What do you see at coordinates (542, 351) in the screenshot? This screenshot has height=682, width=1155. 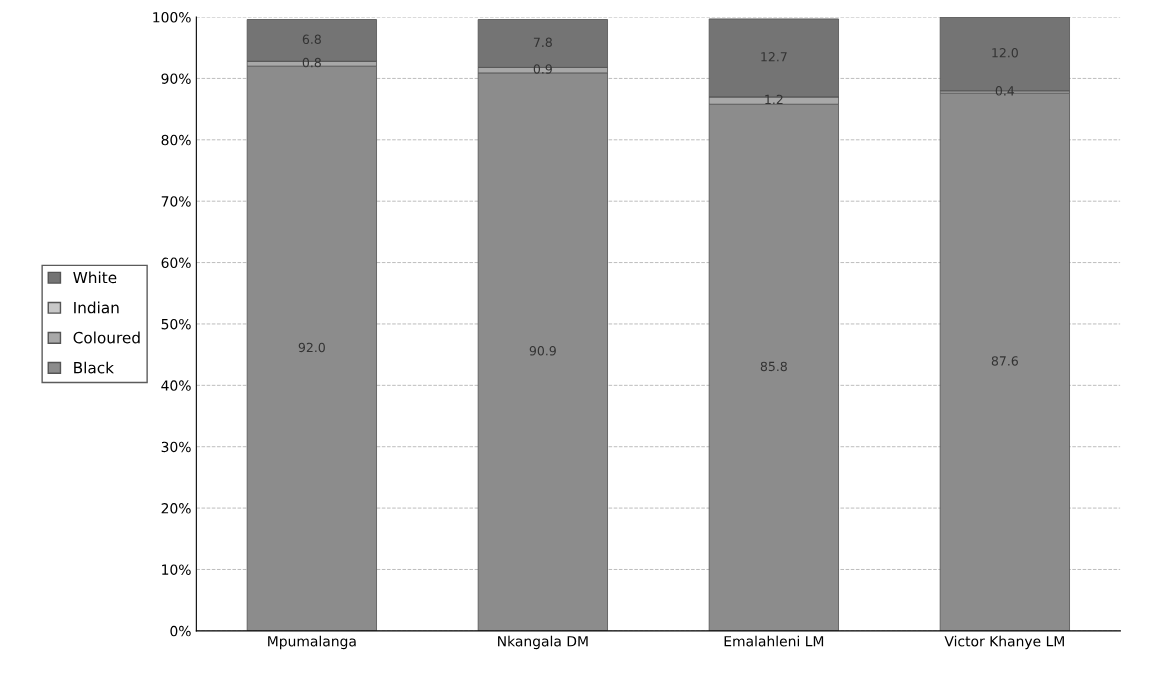 I see `data-label: 90.9` at bounding box center [542, 351].